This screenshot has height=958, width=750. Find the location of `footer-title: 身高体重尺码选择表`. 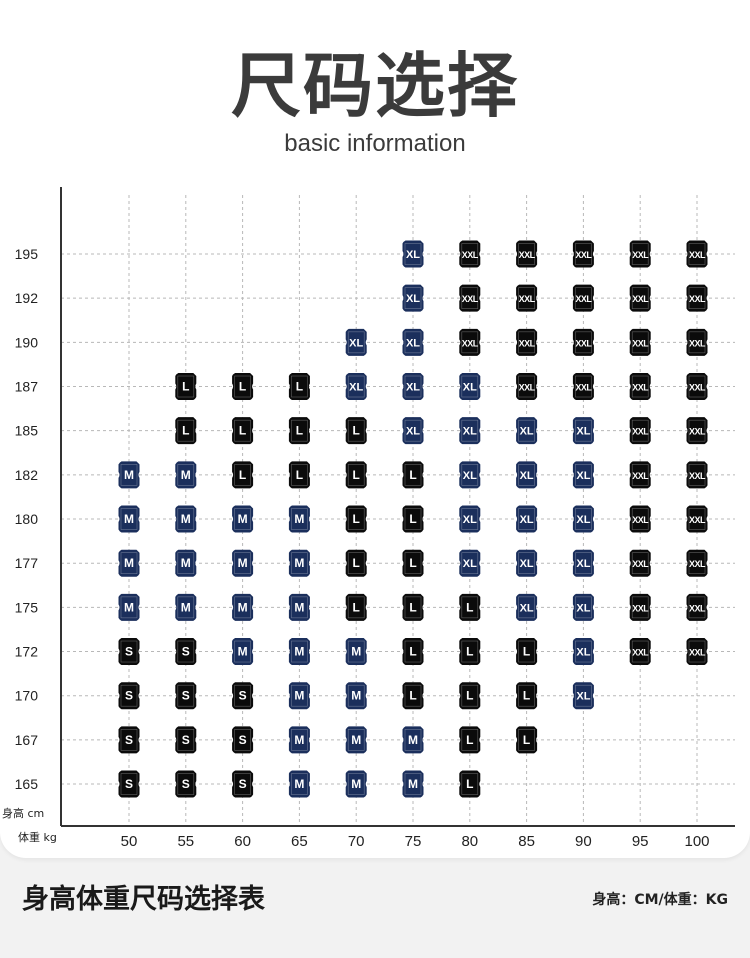

footer-title: 身高体重尺码选择表 is located at coordinates (143, 899).